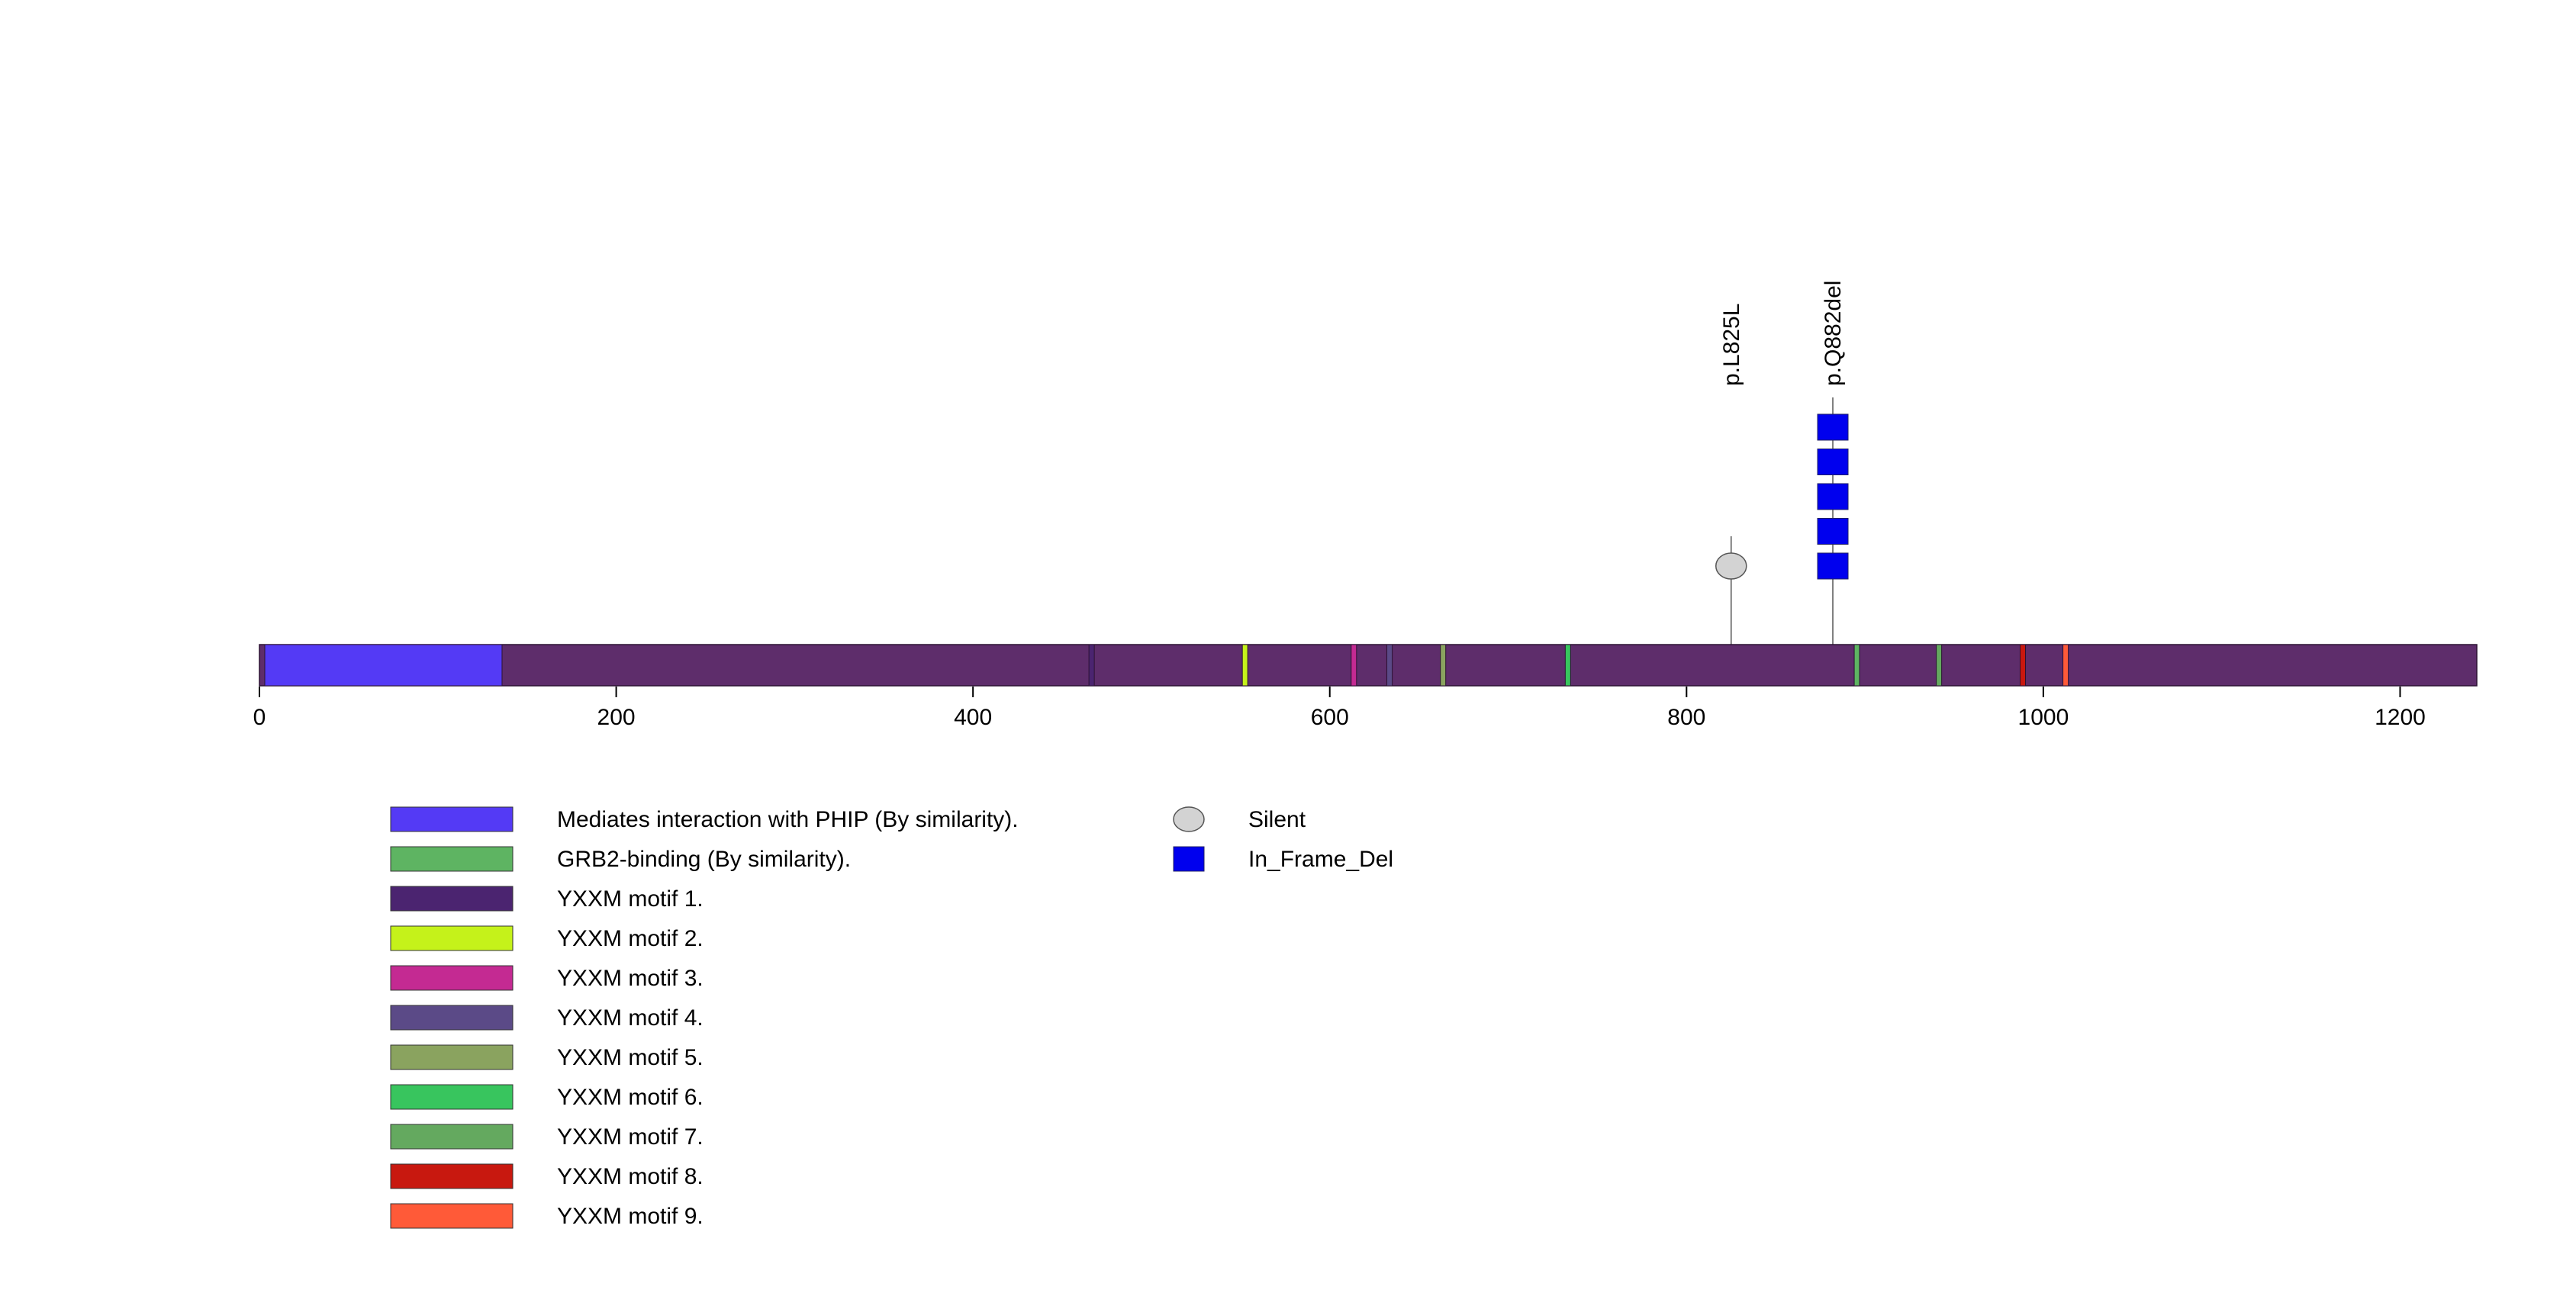  I want to click on x-tick-label-200: 200, so click(616, 717).